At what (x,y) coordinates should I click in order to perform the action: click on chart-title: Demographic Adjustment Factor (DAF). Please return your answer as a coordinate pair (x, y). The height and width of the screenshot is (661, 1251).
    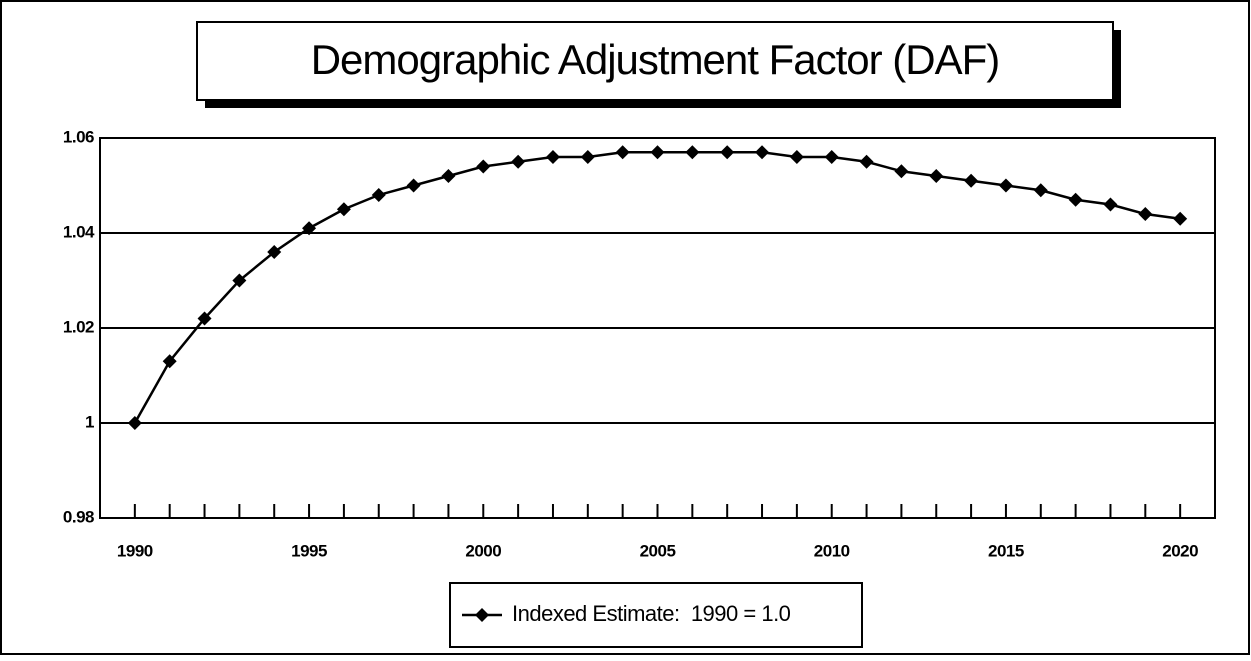
    Looking at the image, I should click on (655, 59).